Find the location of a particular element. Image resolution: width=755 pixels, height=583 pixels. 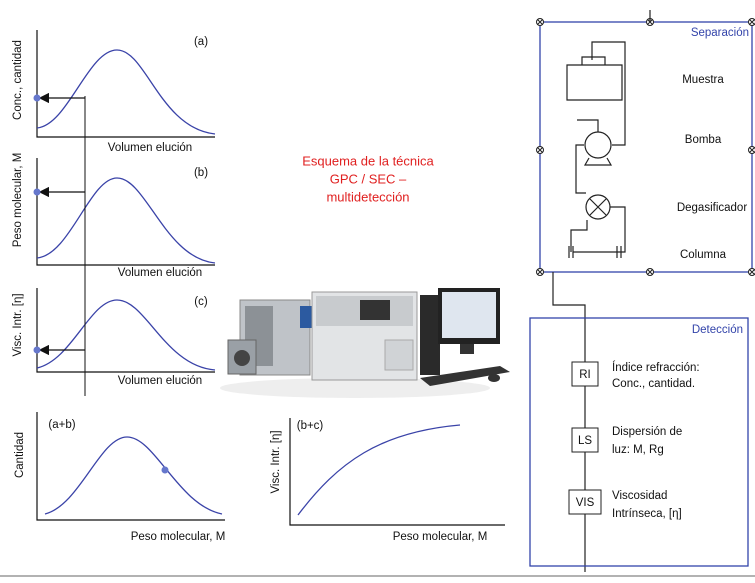

panel-tag: (b+c) is located at coordinates (310, 426).